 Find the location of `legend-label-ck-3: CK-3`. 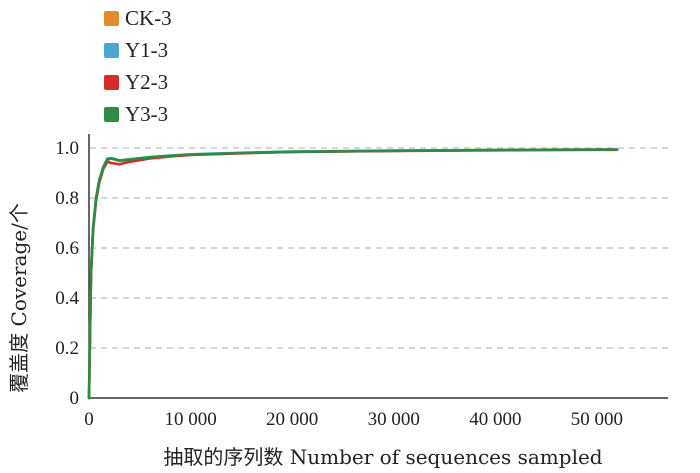

legend-label-ck-3: CK-3 is located at coordinates (148, 17).